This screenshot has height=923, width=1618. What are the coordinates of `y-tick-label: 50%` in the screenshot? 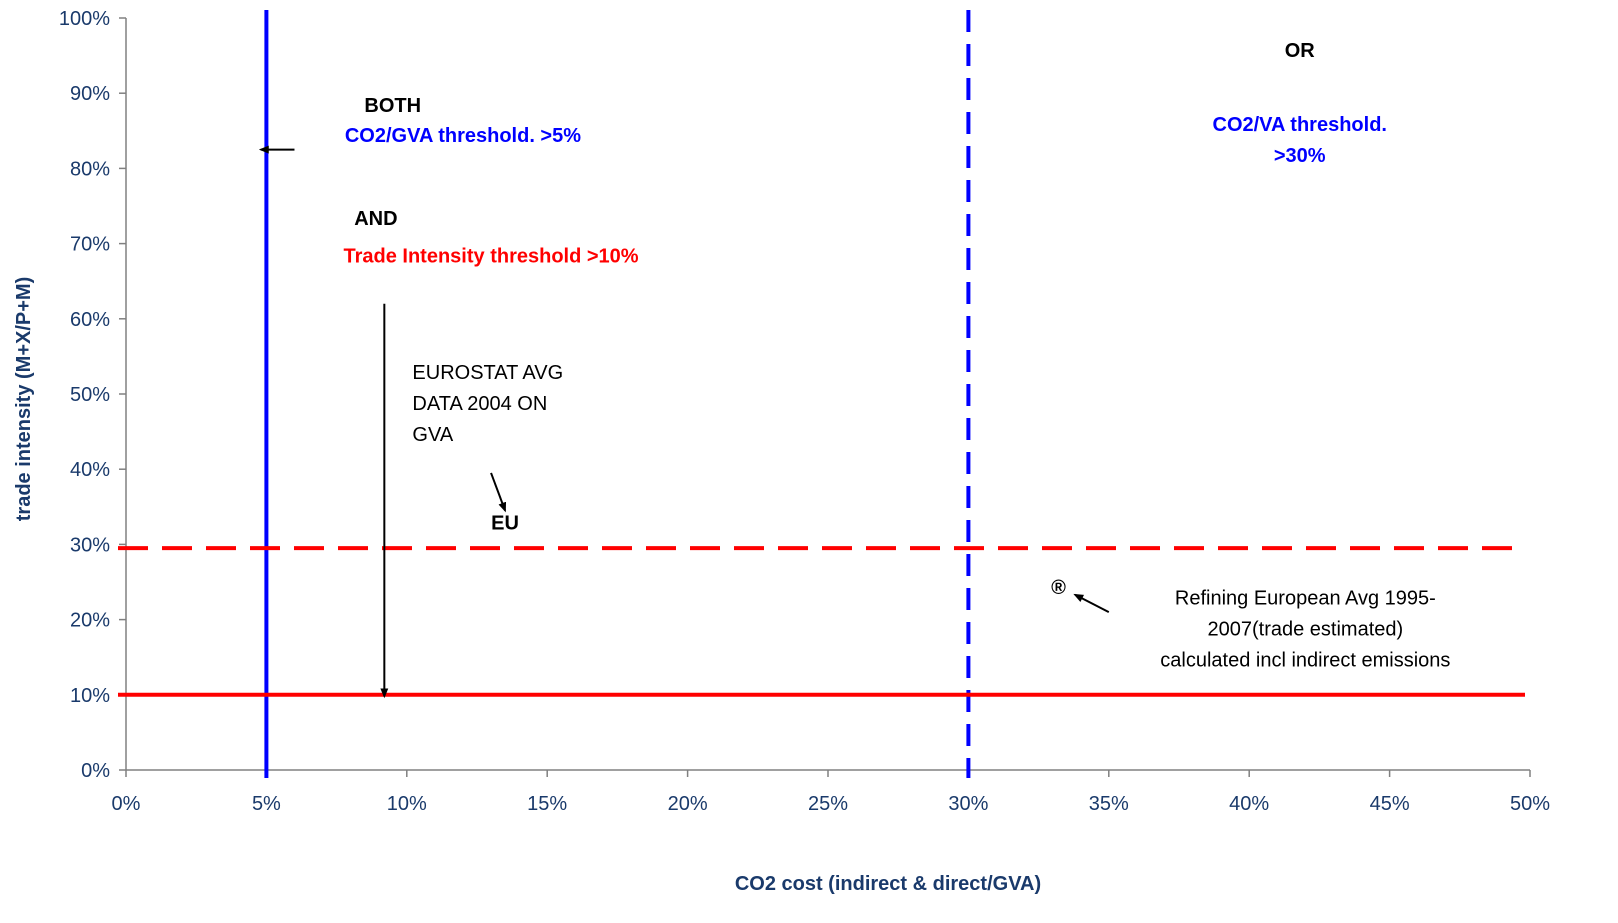 It's located at (90, 395).